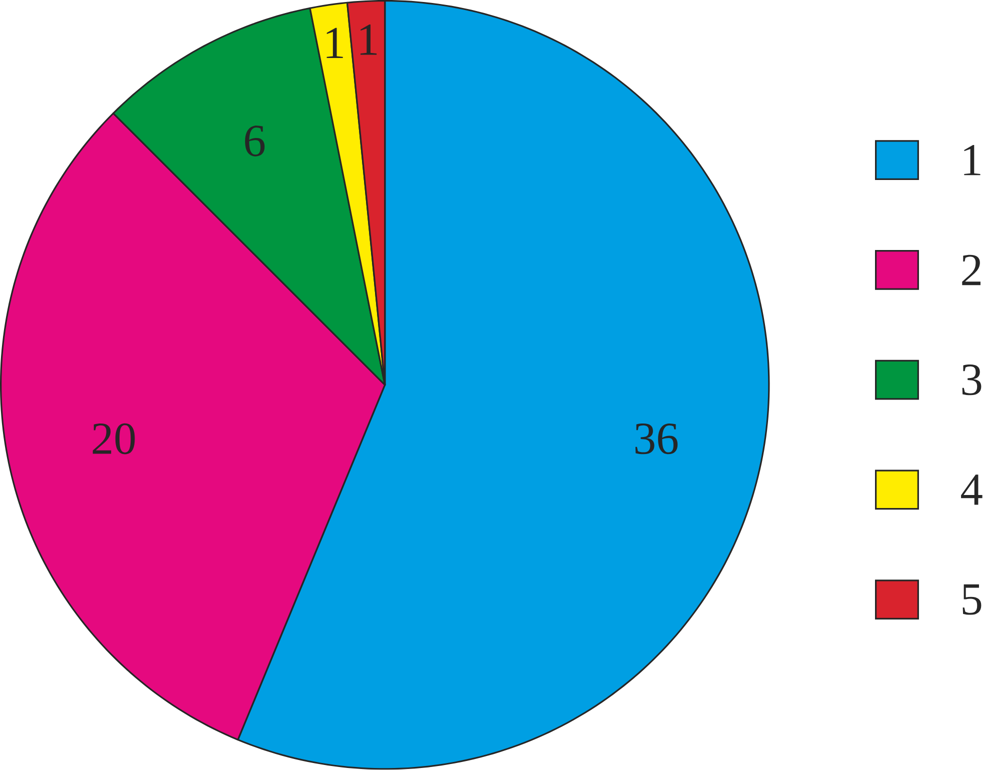 The height and width of the screenshot is (770, 983). I want to click on legend-label: 4, so click(971, 489).